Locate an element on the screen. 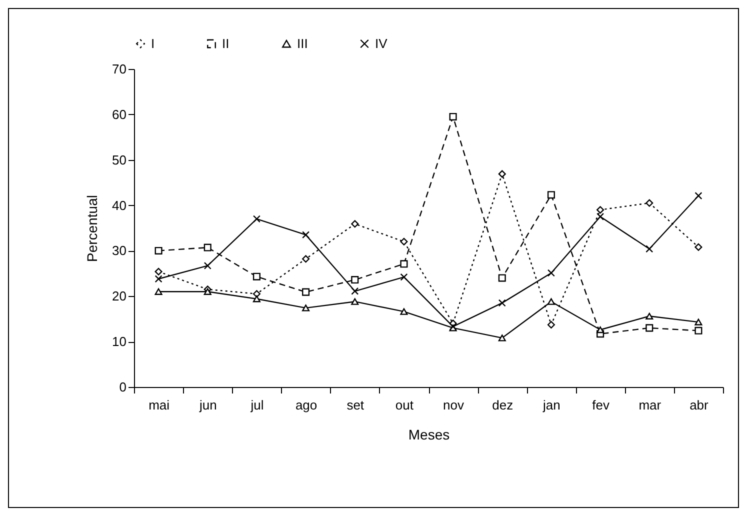 The image size is (749, 518). y-axis-title: Percentual is located at coordinates (92, 228).